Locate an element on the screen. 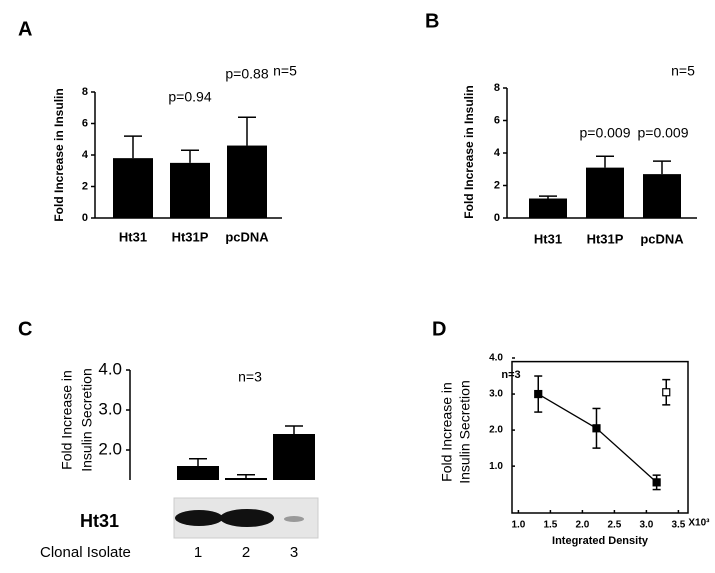  x-axis-label: Clonal Isolate is located at coordinates (85, 552).